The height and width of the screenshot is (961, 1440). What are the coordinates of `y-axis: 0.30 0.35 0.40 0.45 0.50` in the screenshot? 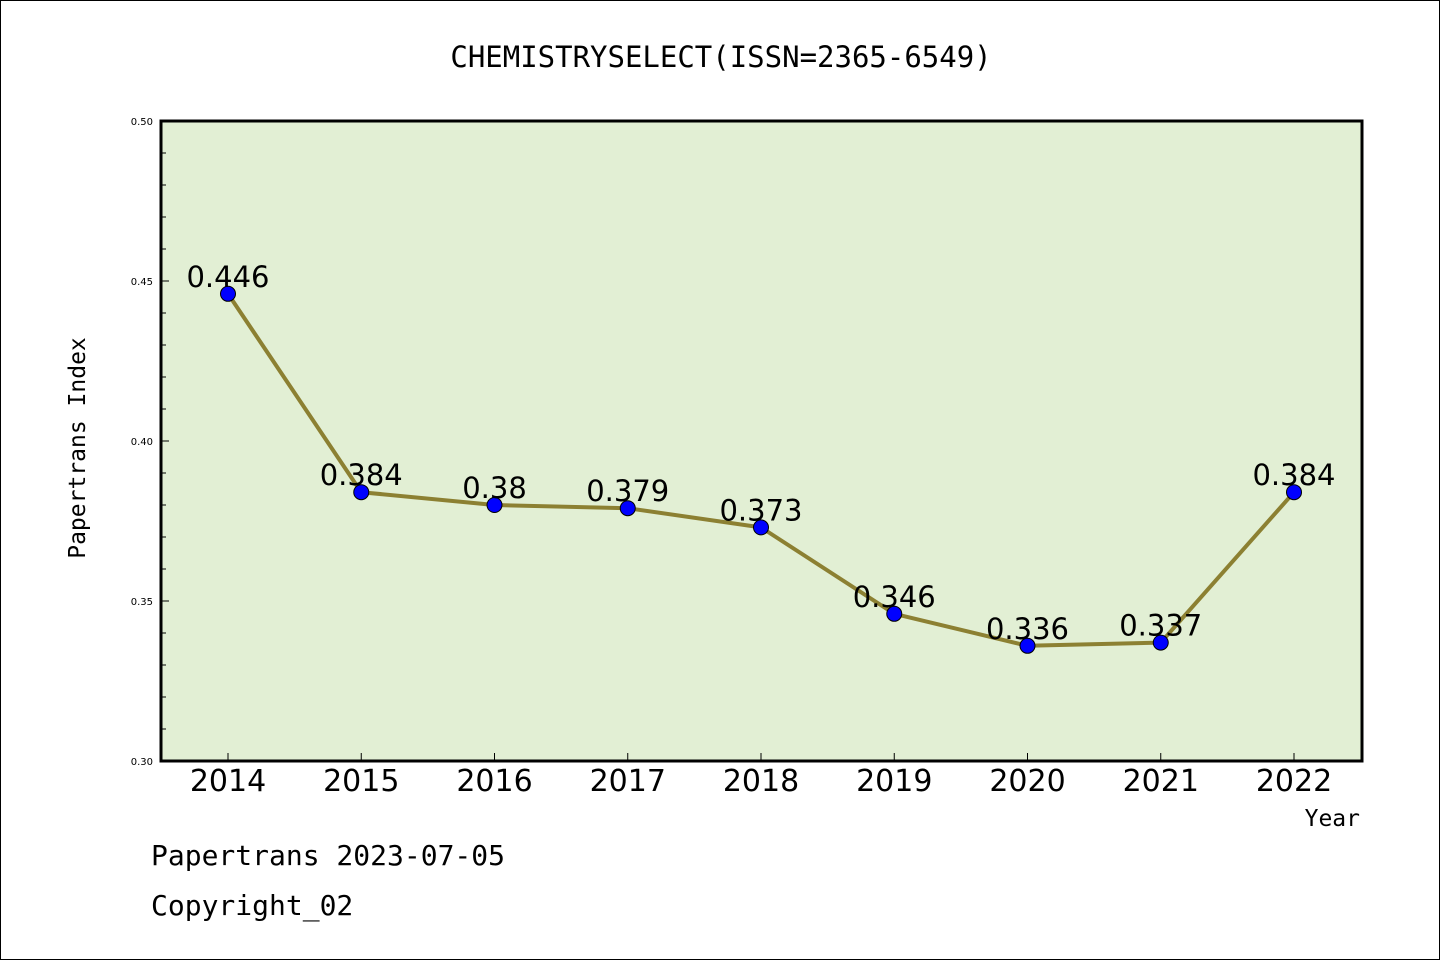 It's located at (150, 442).